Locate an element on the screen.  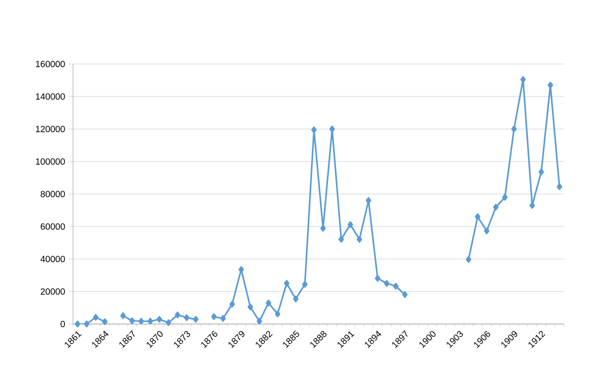
y-tick-label: 80000 is located at coordinates (52, 194).